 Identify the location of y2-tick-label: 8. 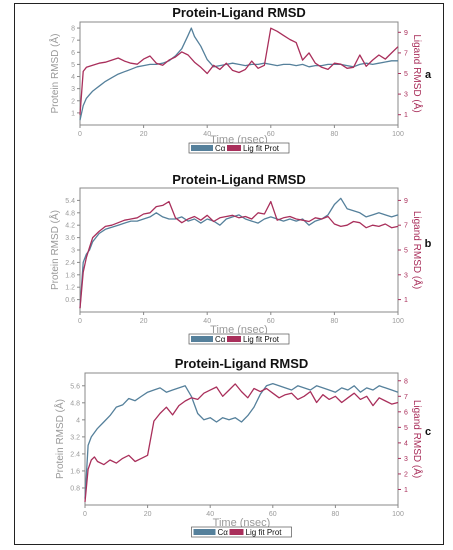
(406, 381).